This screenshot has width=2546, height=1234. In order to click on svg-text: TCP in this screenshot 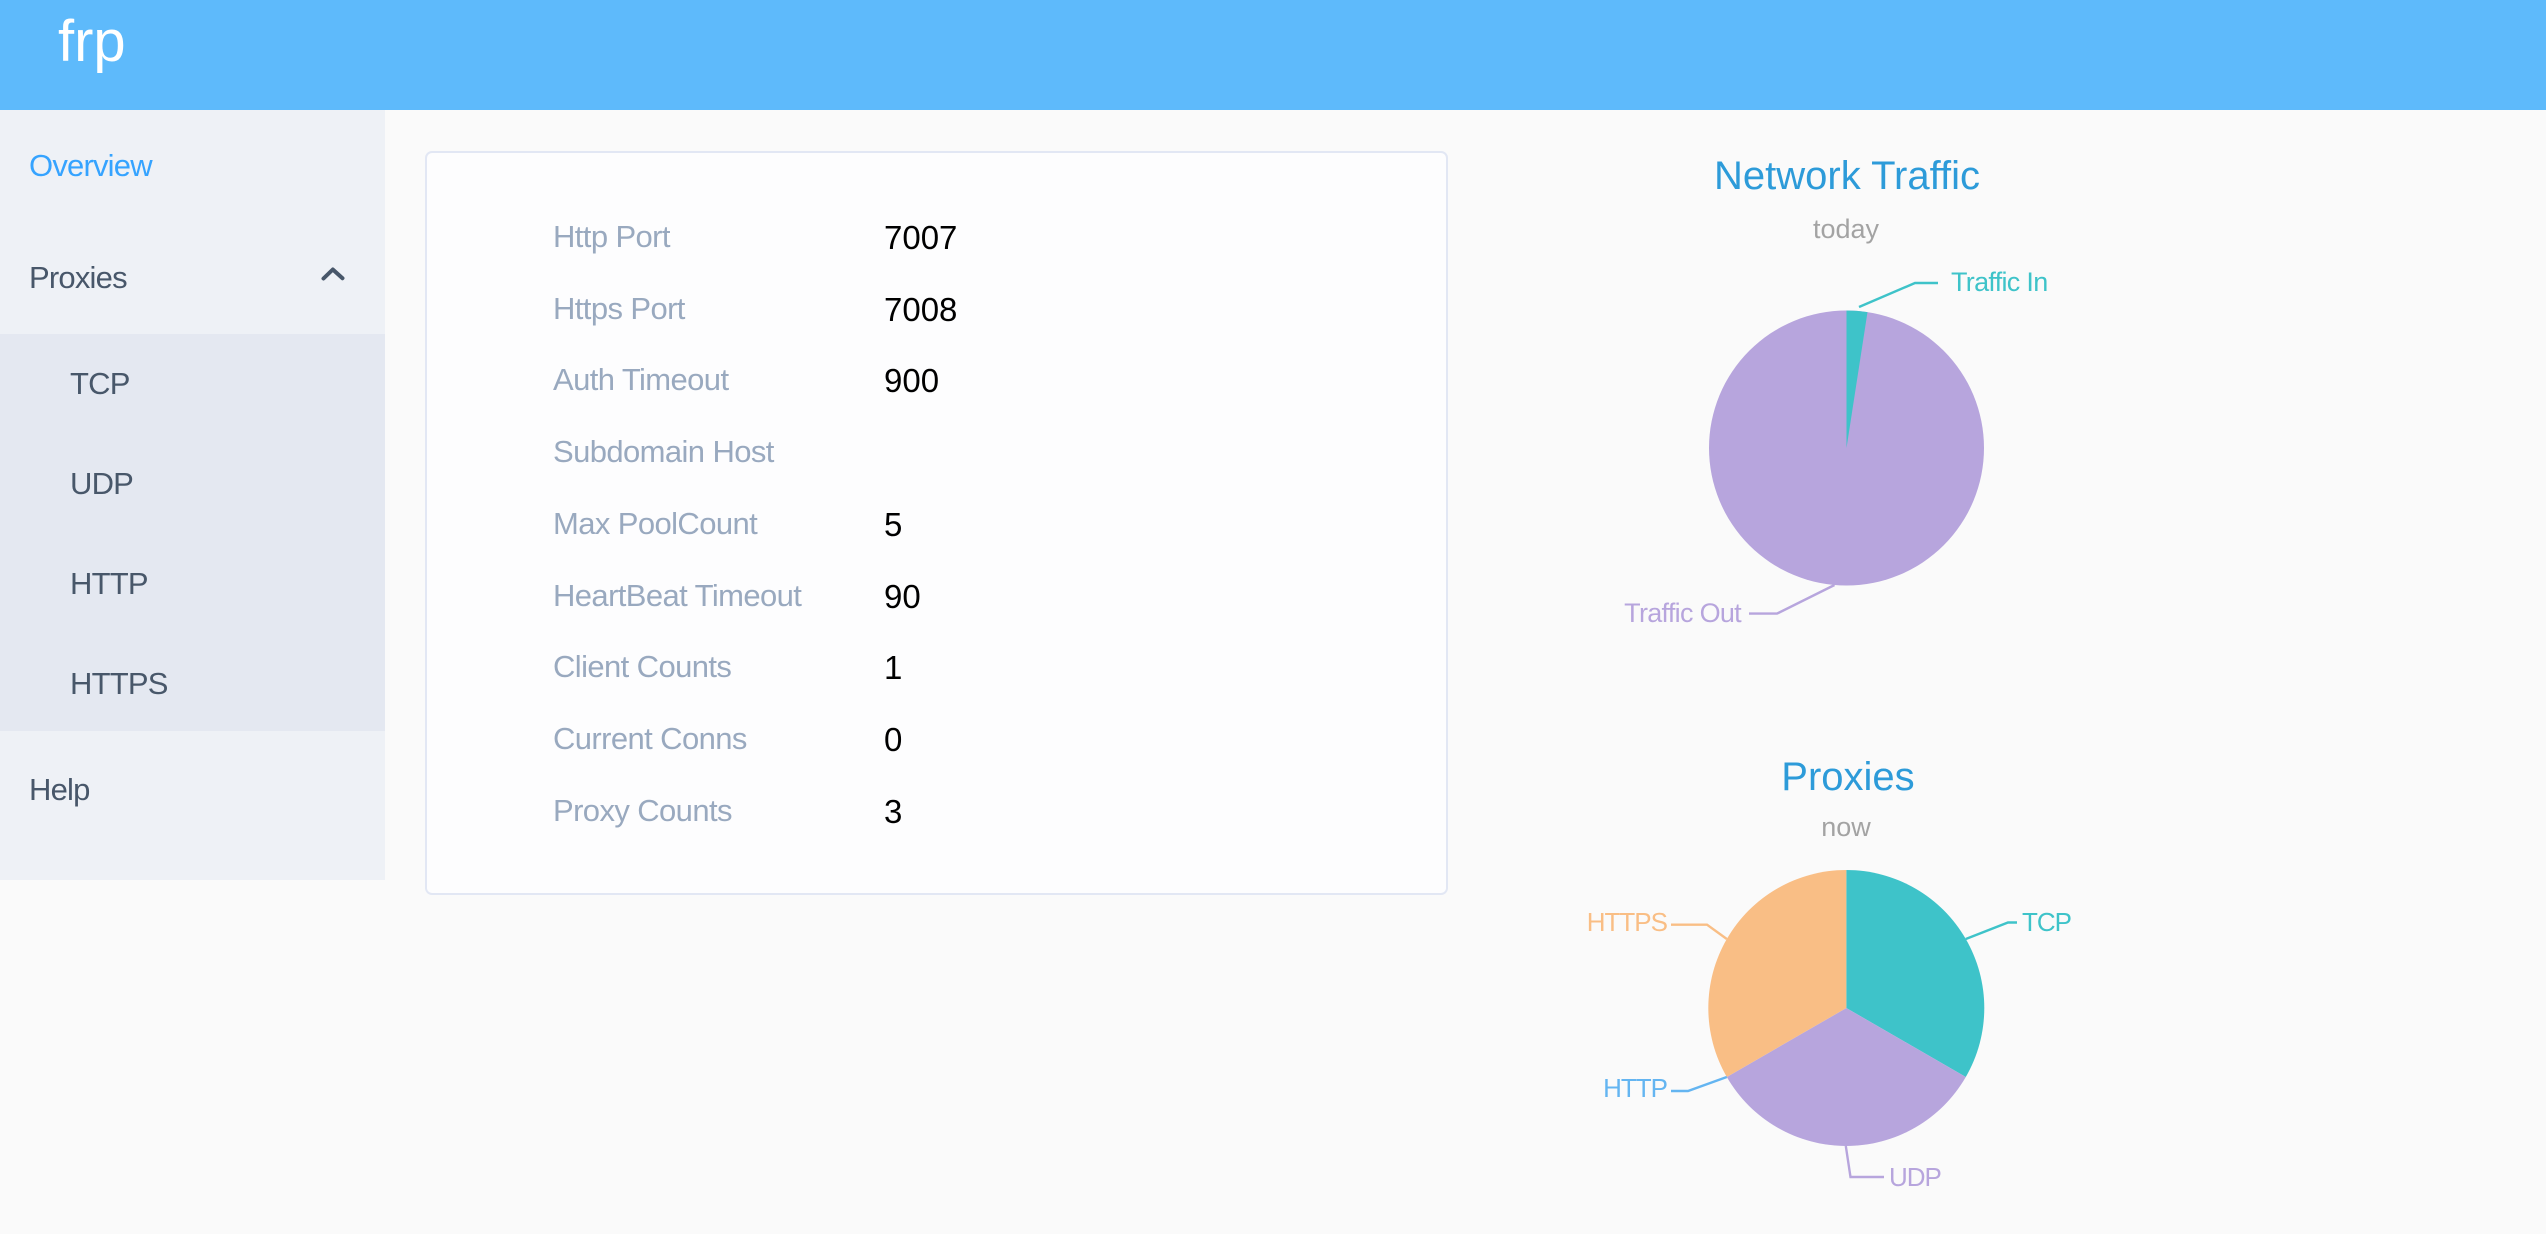, I will do `click(2046, 922)`.